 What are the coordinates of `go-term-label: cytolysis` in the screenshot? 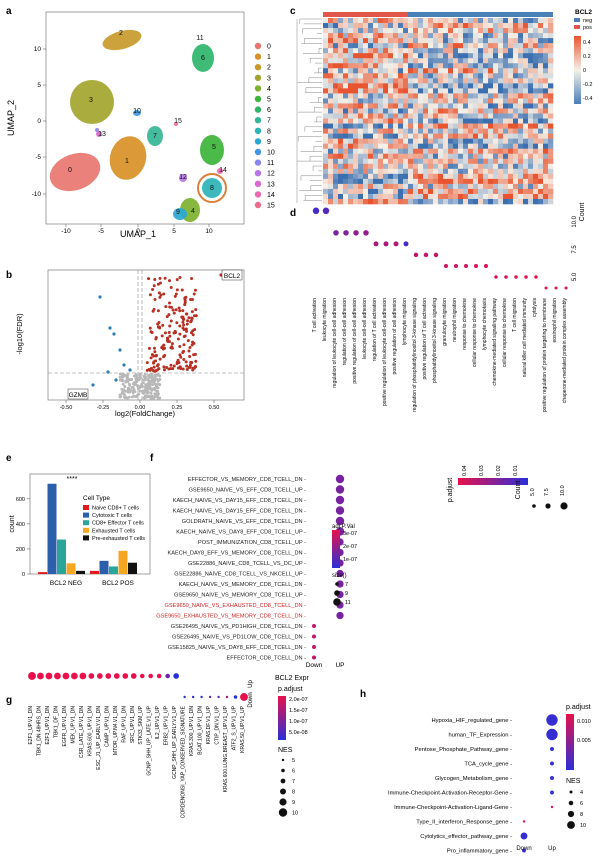 It's located at (535, 307).